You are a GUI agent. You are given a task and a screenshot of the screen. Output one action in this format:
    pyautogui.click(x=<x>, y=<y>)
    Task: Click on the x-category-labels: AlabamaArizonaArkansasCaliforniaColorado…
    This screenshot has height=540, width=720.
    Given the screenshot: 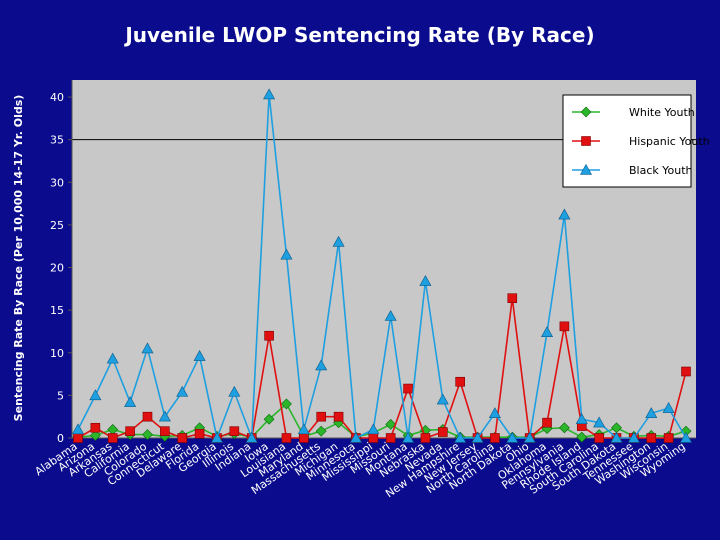 What is the action you would take?
    pyautogui.click(x=360, y=469)
    